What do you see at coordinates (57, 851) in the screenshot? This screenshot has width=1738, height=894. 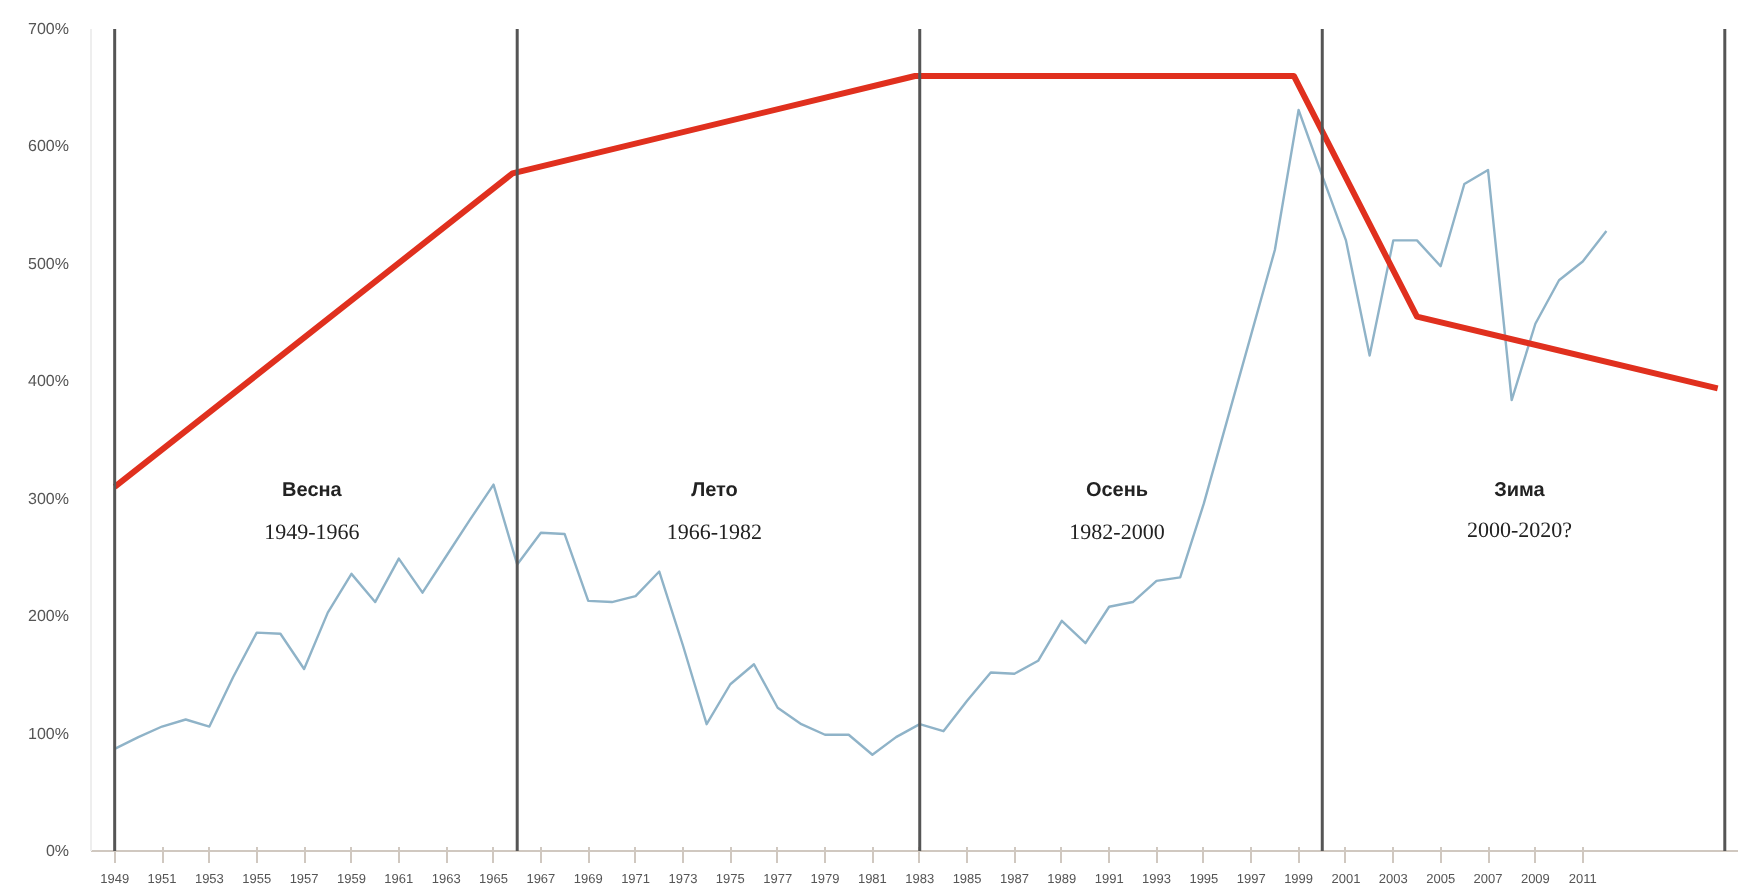 I see `y-tick-label: 0%` at bounding box center [57, 851].